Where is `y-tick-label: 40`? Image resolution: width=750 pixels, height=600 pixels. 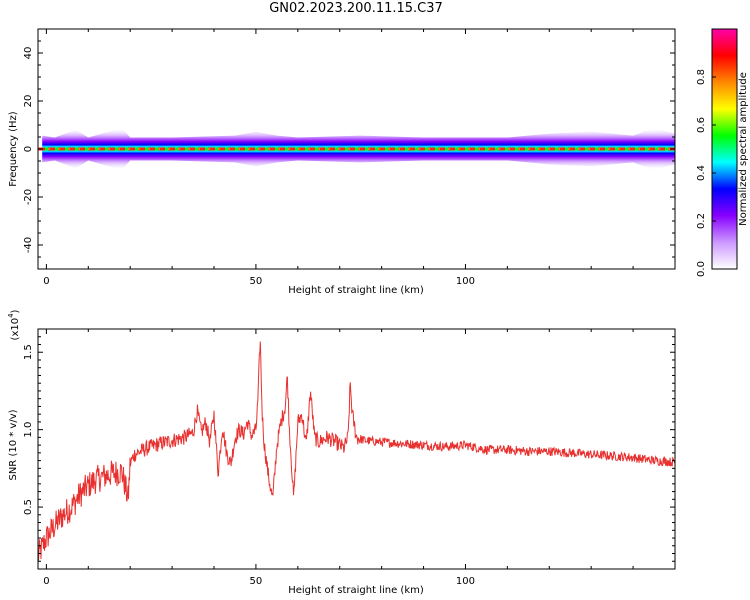 y-tick-label: 40 is located at coordinates (28, 53).